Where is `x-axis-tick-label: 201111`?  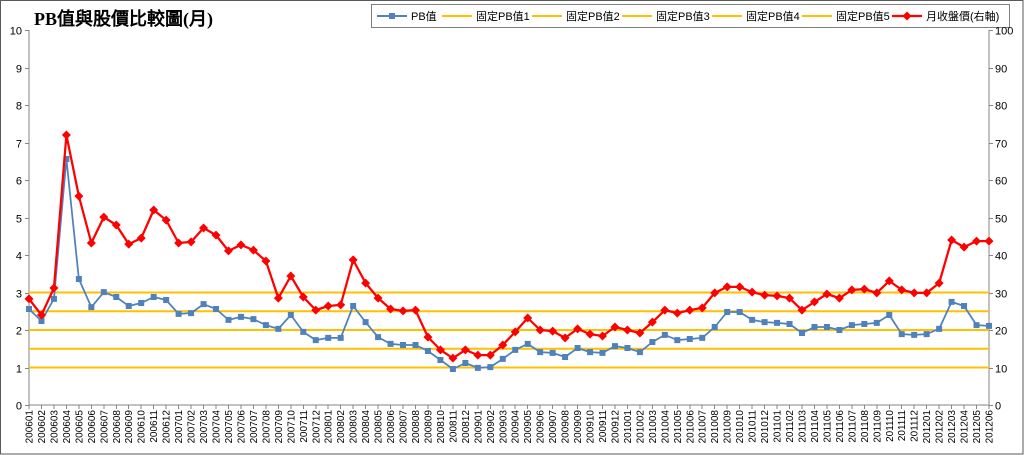
x-axis-tick-label: 201111 is located at coordinates (902, 426).